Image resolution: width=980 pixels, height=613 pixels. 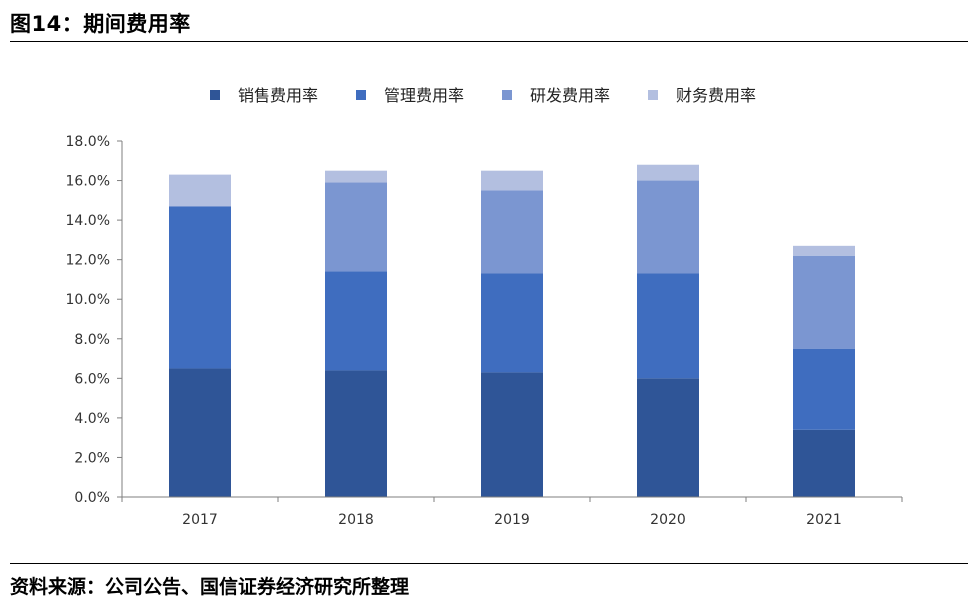 What do you see at coordinates (668, 520) in the screenshot?
I see `x-tick-label: 2020` at bounding box center [668, 520].